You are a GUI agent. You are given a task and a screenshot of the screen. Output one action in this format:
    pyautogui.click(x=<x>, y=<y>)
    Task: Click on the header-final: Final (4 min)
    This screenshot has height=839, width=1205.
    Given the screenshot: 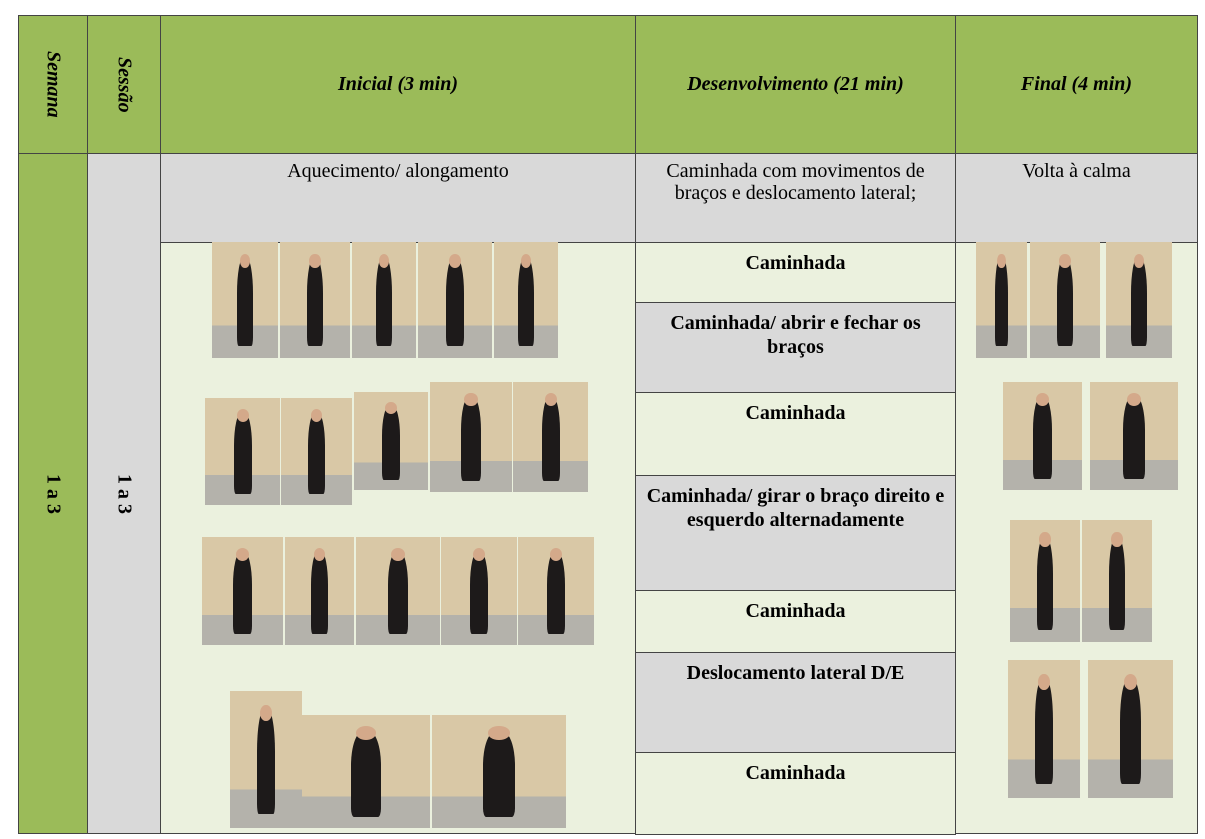 What is the action you would take?
    pyautogui.click(x=1076, y=84)
    